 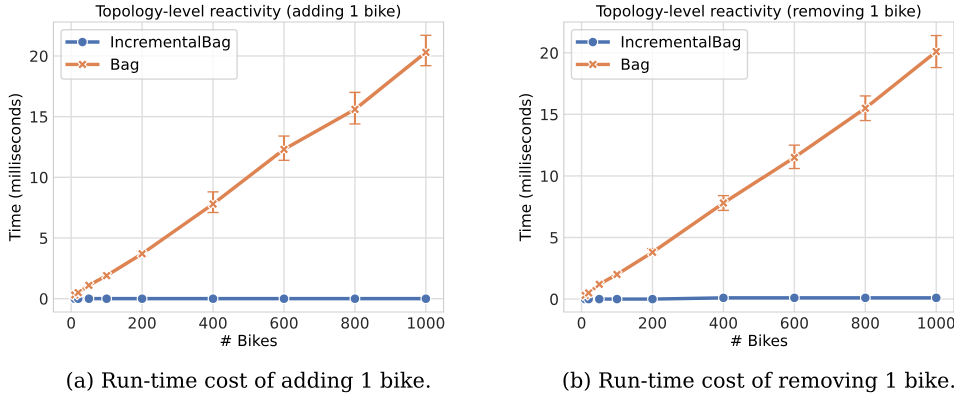 I want to click on text: (b) Run-time cost of removing 1 bike., so click(x=758, y=382).